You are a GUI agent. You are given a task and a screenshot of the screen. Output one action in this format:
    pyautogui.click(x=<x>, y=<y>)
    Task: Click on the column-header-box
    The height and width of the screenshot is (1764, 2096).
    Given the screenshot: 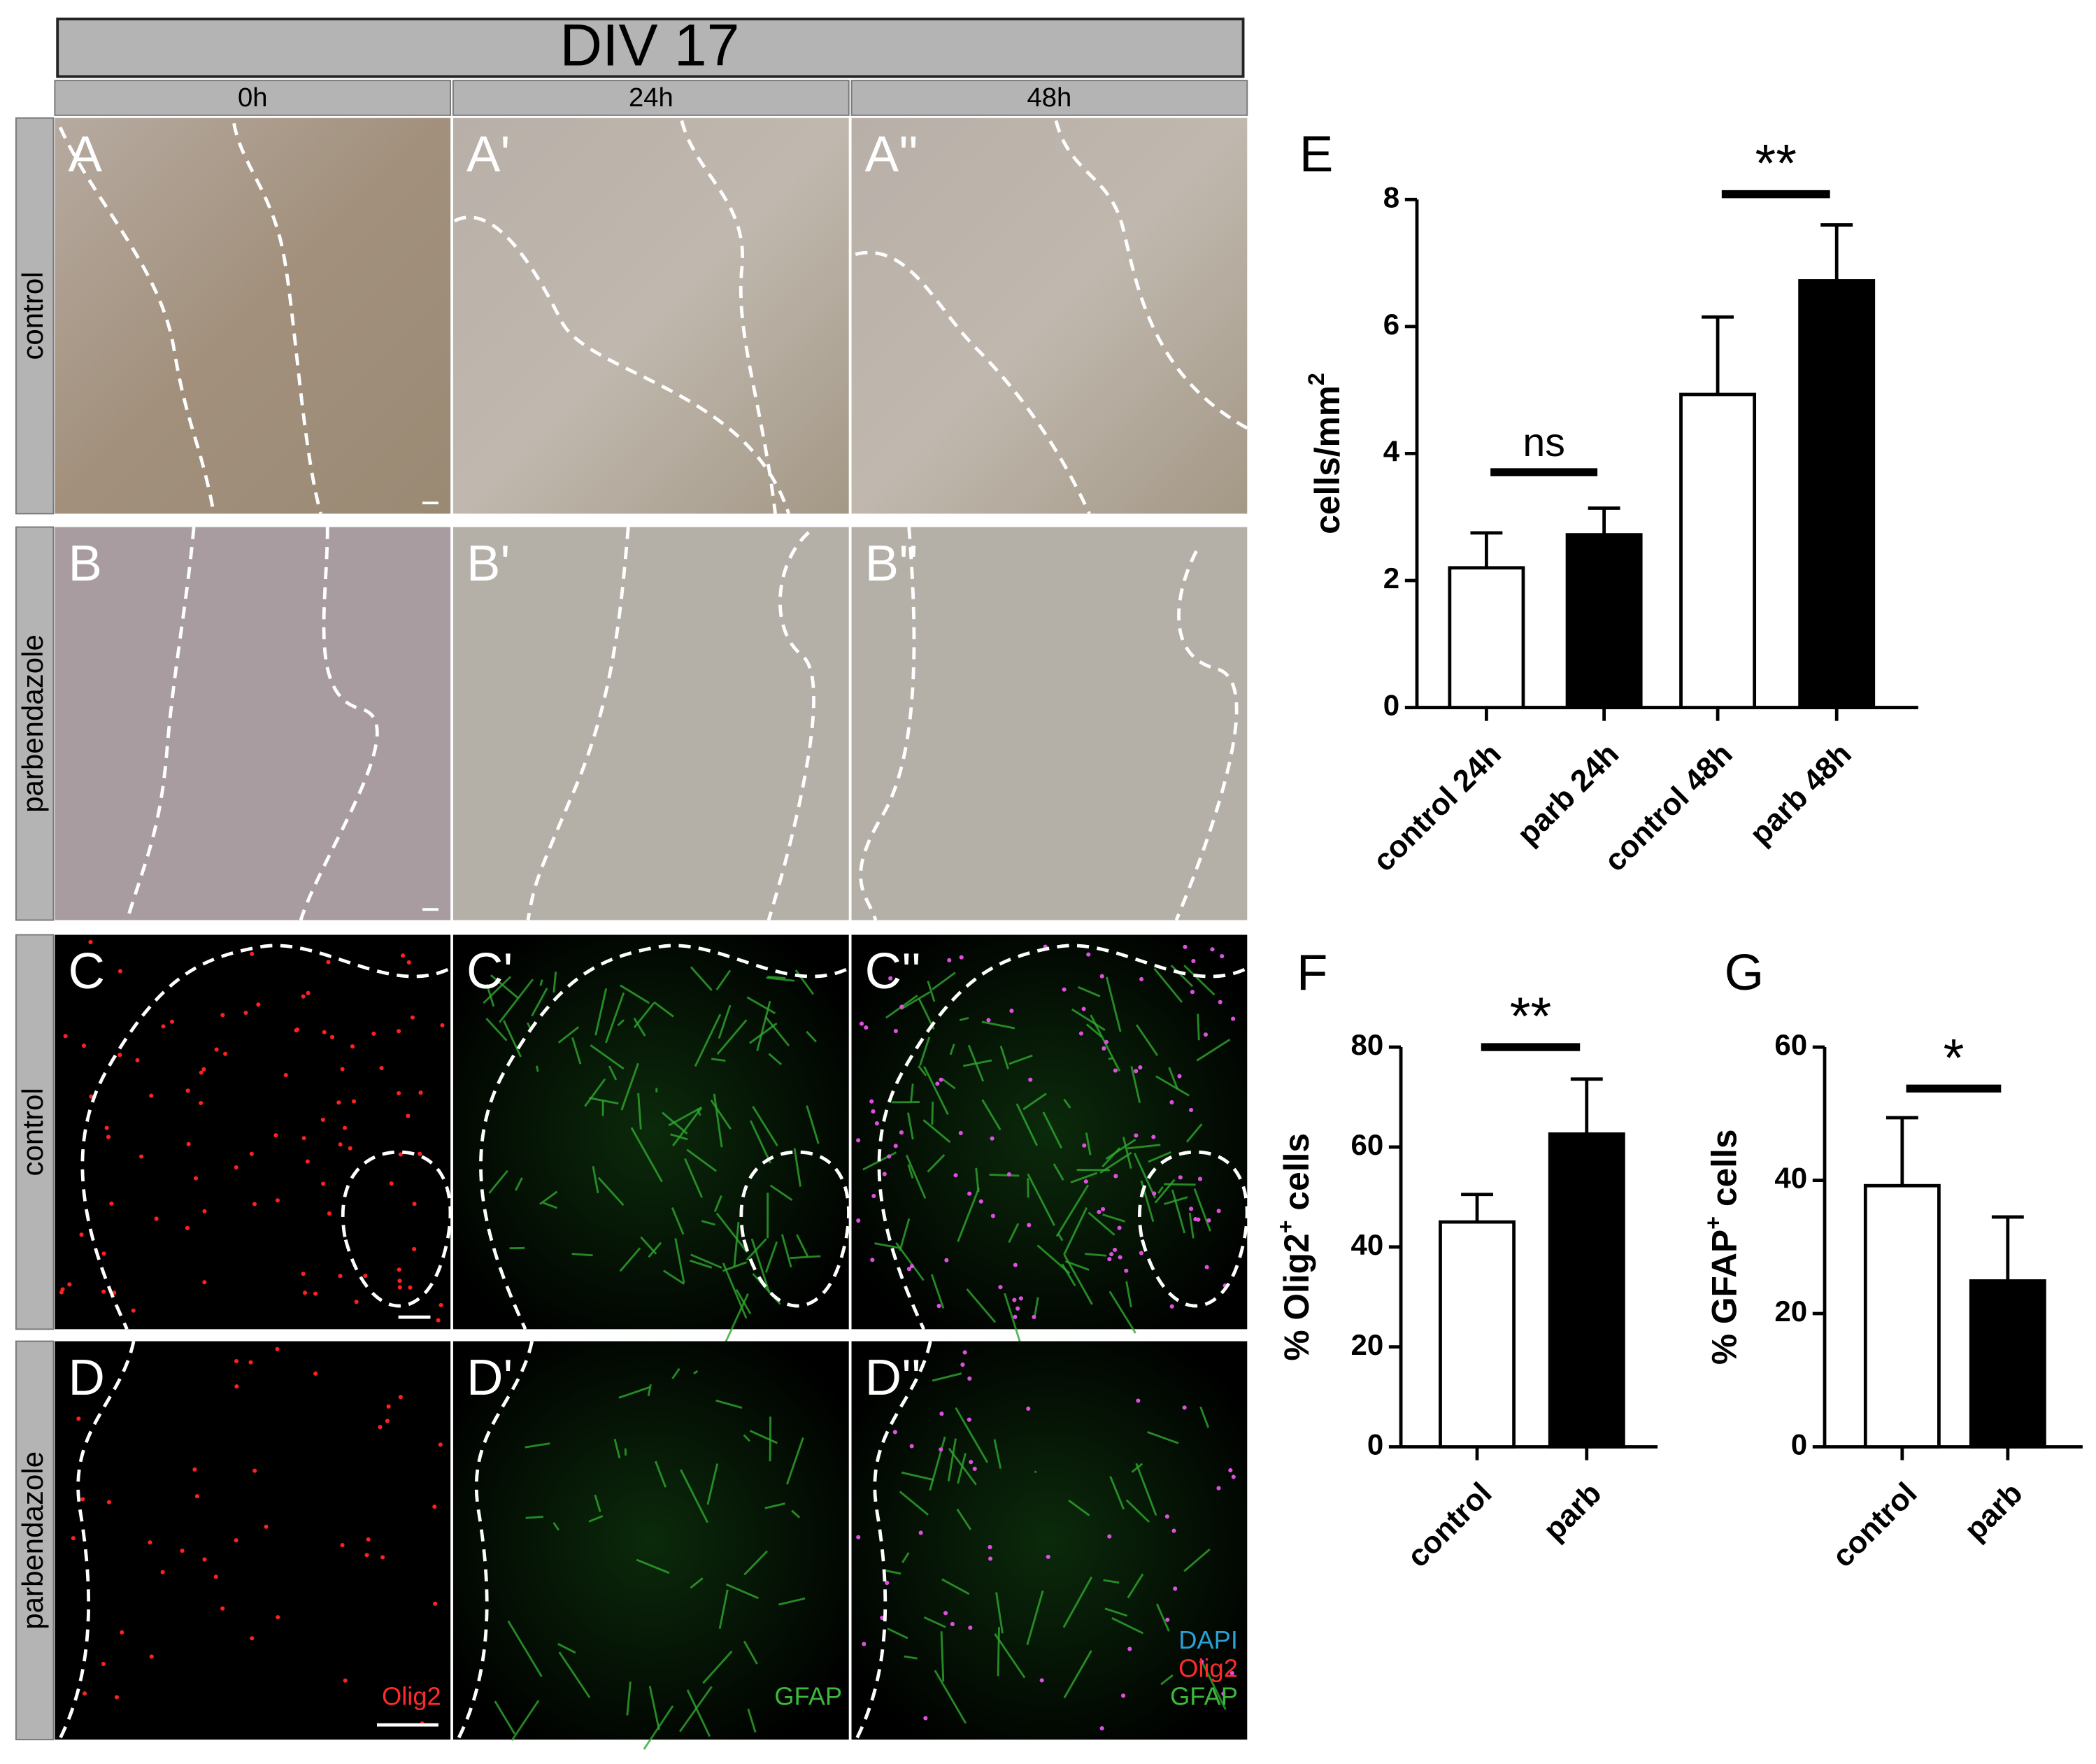 What is the action you would take?
    pyautogui.click(x=253, y=98)
    